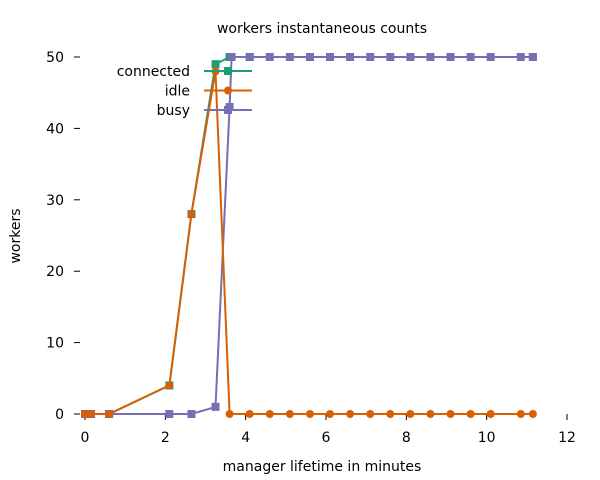 The height and width of the screenshot is (480, 600). I want to click on x-tick-label: 6, so click(326, 438).